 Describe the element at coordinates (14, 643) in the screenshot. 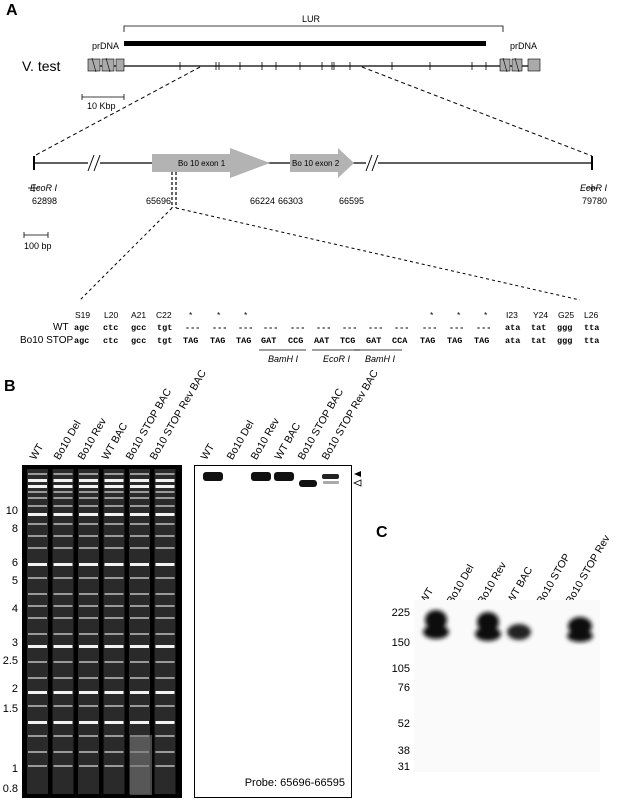

I see `size-marker: 3` at that location.